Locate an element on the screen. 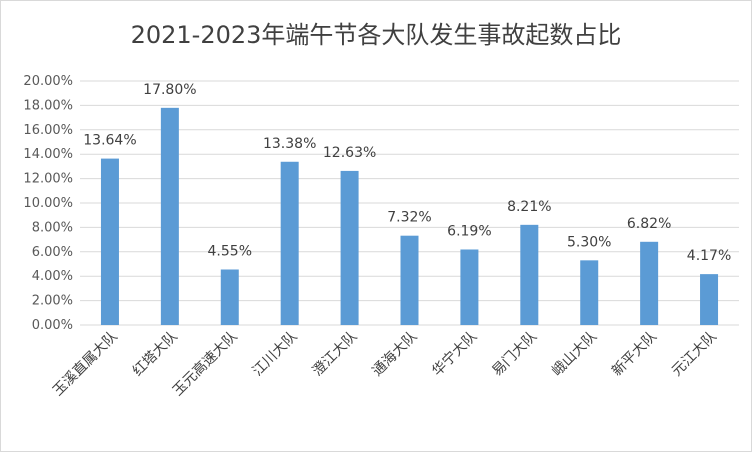 This screenshot has width=752, height=452. data-label: 4.55% is located at coordinates (230, 251).